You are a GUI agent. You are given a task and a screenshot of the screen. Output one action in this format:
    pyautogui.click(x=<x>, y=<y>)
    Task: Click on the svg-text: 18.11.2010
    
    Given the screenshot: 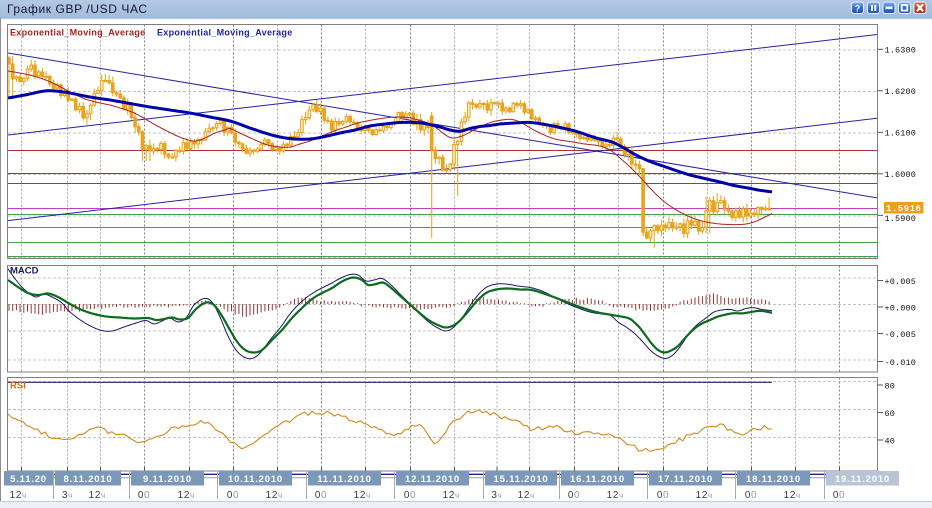 What is the action you would take?
    pyautogui.click(x=773, y=479)
    